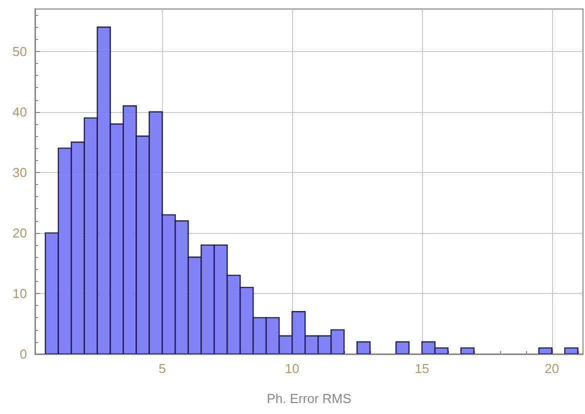 Image resolution: width=585 pixels, height=414 pixels. What do you see at coordinates (162, 368) in the screenshot?
I see `x-tick-label: 5` at bounding box center [162, 368].